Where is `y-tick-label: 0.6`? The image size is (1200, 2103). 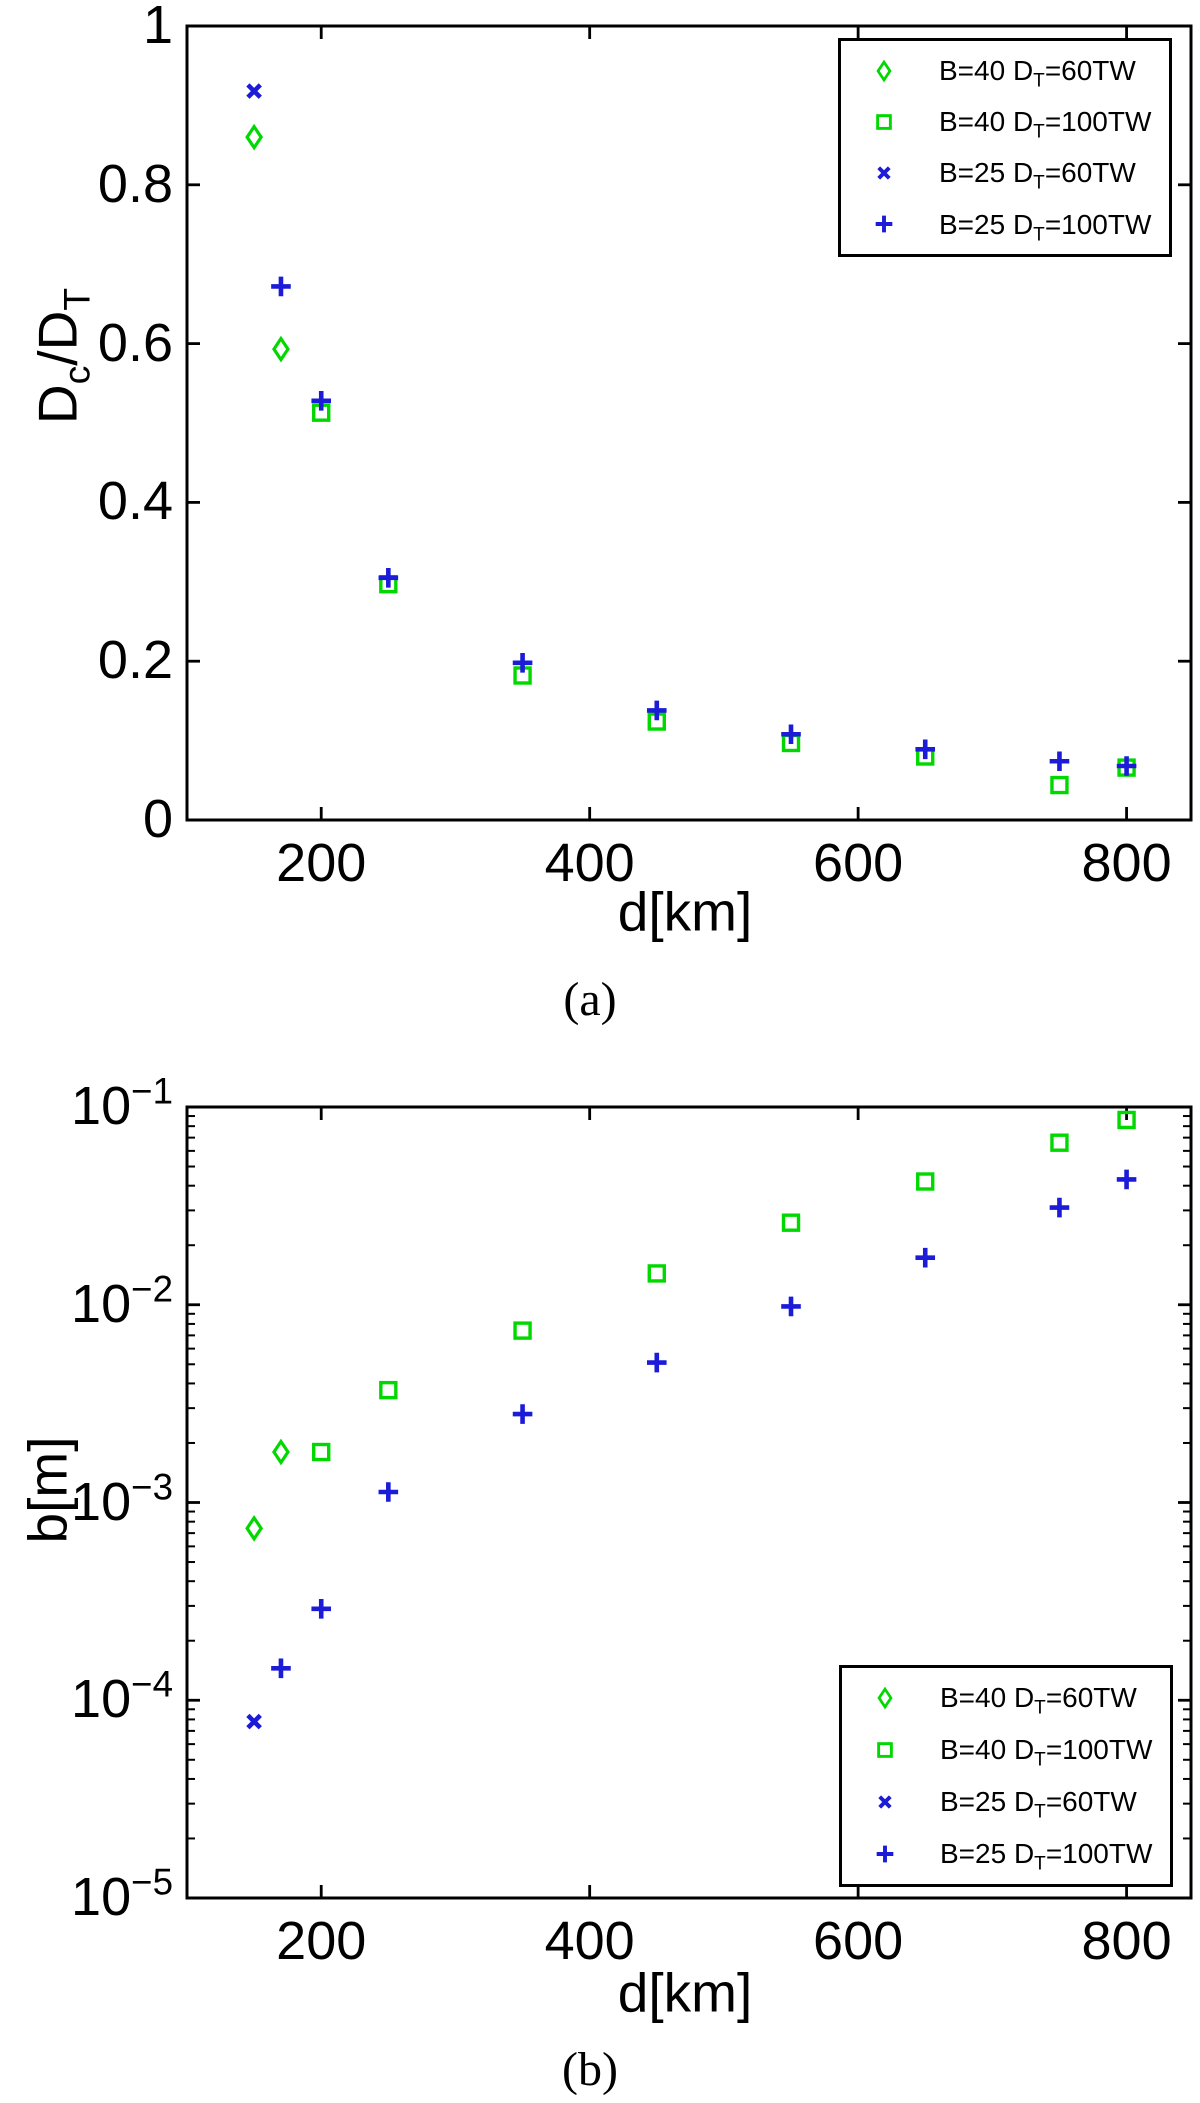 y-tick-label: 0.6 is located at coordinates (135, 342).